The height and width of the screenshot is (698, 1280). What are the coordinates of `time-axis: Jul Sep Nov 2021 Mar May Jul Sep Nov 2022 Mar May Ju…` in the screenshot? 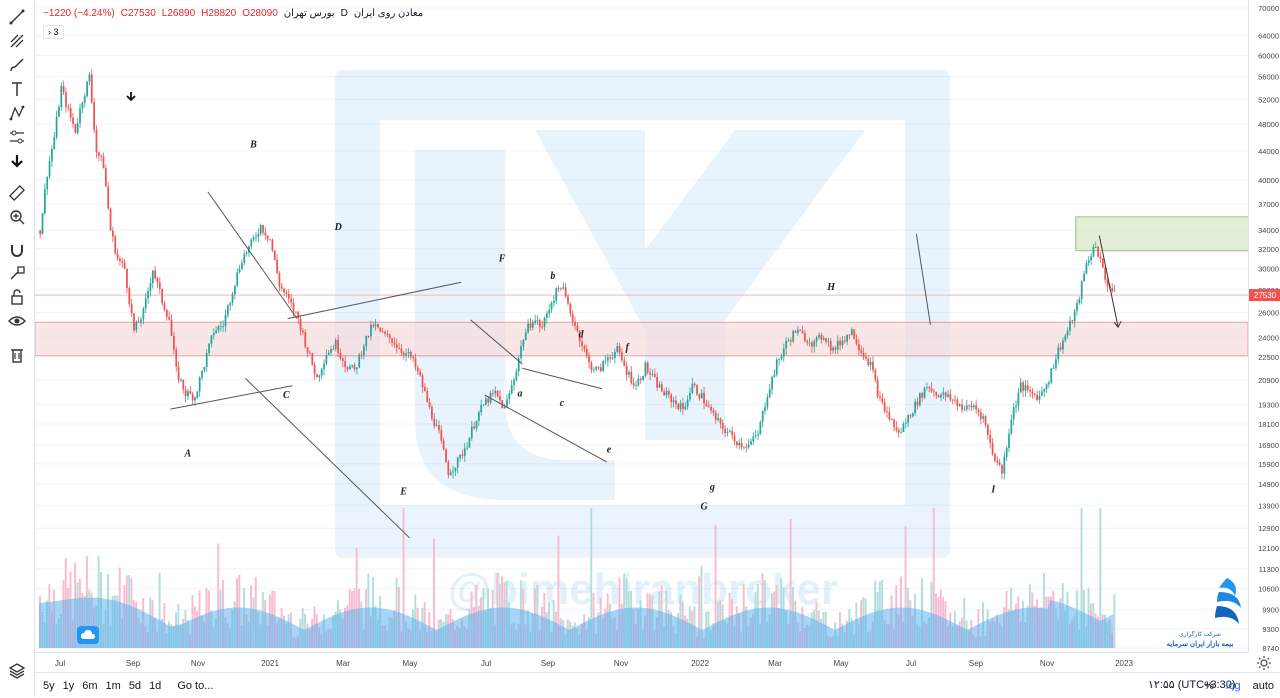 It's located at (641, 662).